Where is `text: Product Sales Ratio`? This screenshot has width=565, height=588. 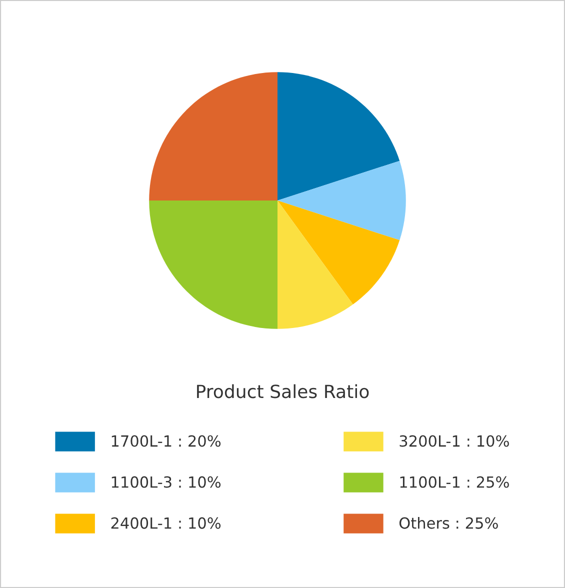 text: Product Sales Ratio is located at coordinates (283, 391).